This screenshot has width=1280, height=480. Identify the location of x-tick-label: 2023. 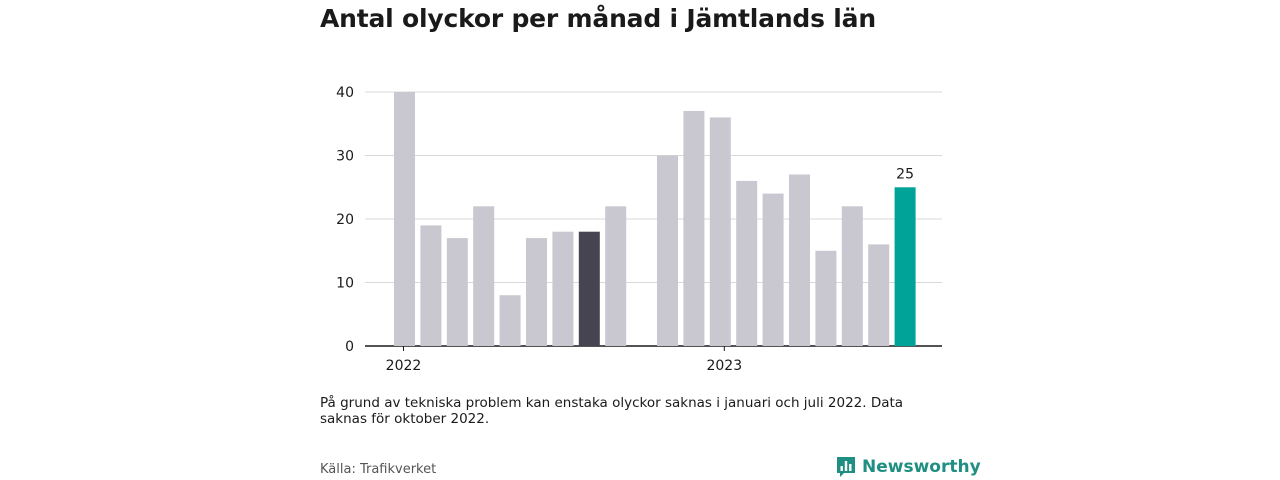
(724, 366).